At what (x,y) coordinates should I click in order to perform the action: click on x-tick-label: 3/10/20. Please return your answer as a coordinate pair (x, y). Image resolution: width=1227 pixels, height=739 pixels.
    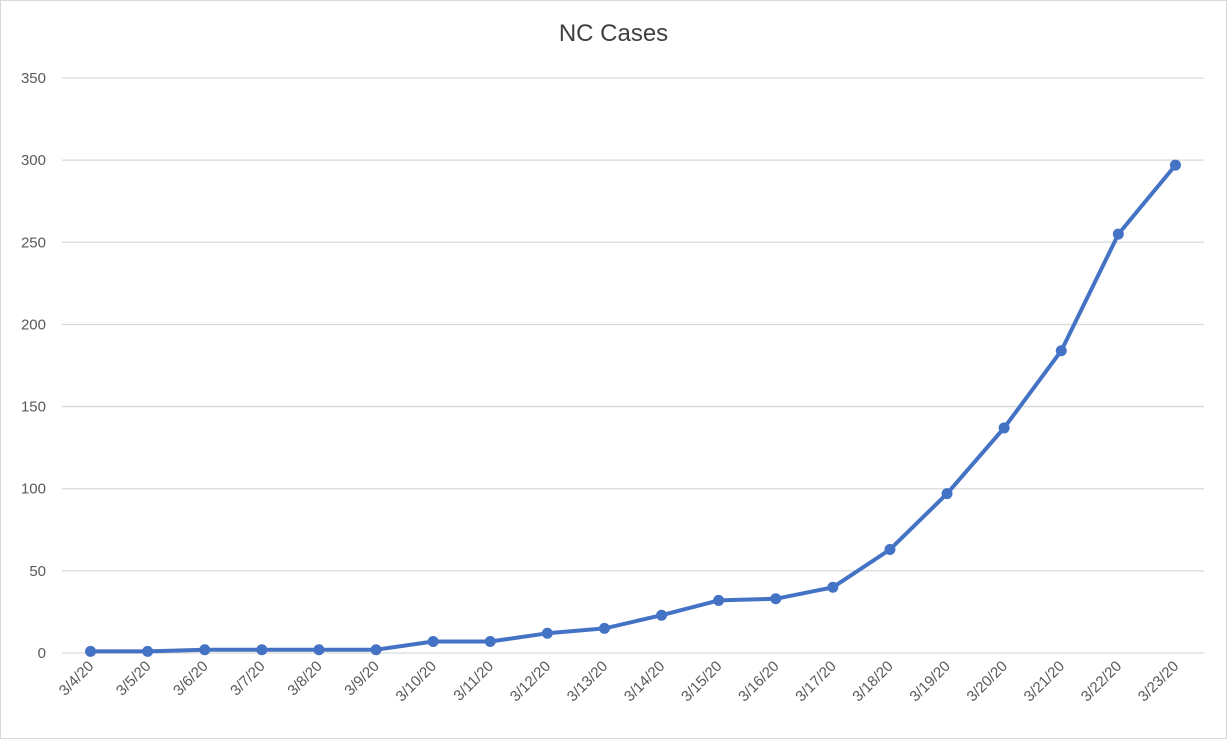
    Looking at the image, I should click on (416, 681).